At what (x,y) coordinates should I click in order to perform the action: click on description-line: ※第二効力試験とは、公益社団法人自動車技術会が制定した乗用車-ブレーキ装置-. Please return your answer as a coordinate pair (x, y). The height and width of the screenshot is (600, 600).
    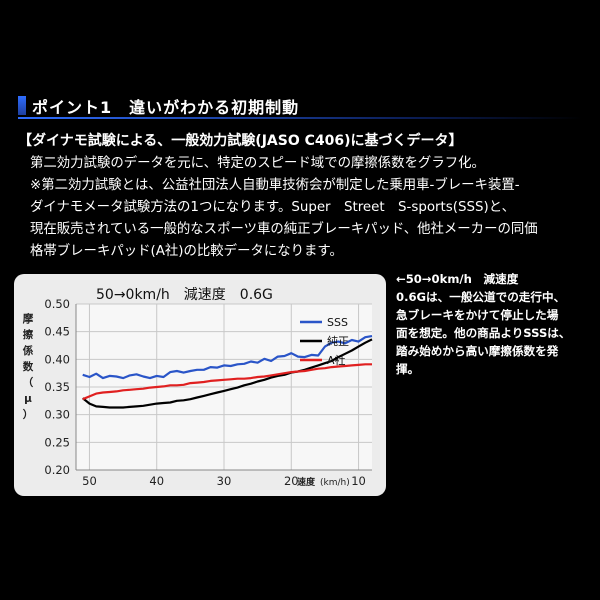
    Looking at the image, I should click on (275, 185).